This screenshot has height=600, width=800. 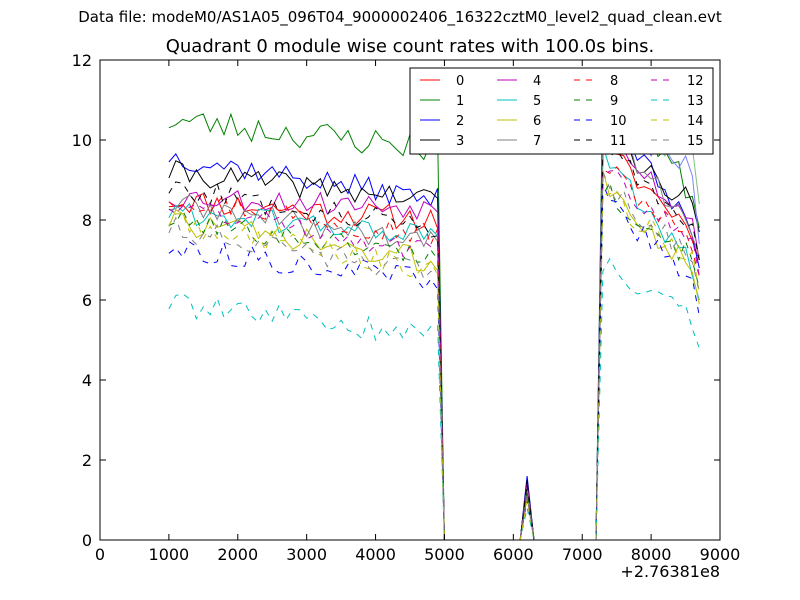 What do you see at coordinates (87, 220) in the screenshot?
I see `y-tick-label-8: 8` at bounding box center [87, 220].